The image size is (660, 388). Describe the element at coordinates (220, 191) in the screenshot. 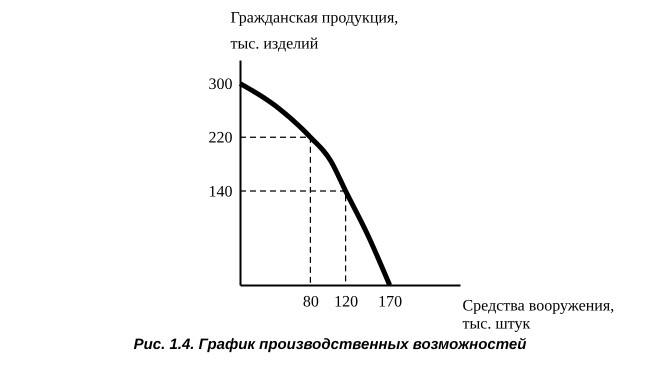

I see `y-tick-label: 140` at that location.